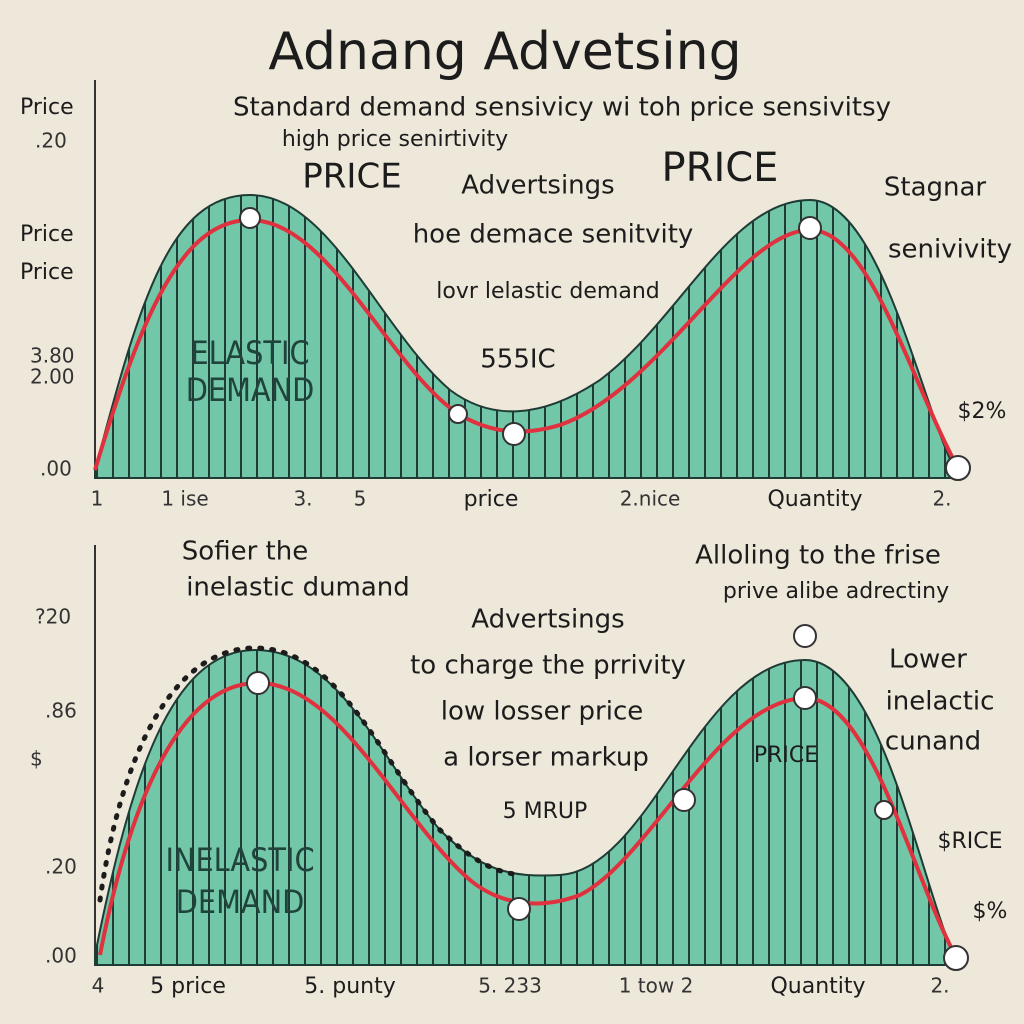 The width and height of the screenshot is (1024, 1024). What do you see at coordinates (545, 811) in the screenshot?
I see `annotation: 5 MRUP` at bounding box center [545, 811].